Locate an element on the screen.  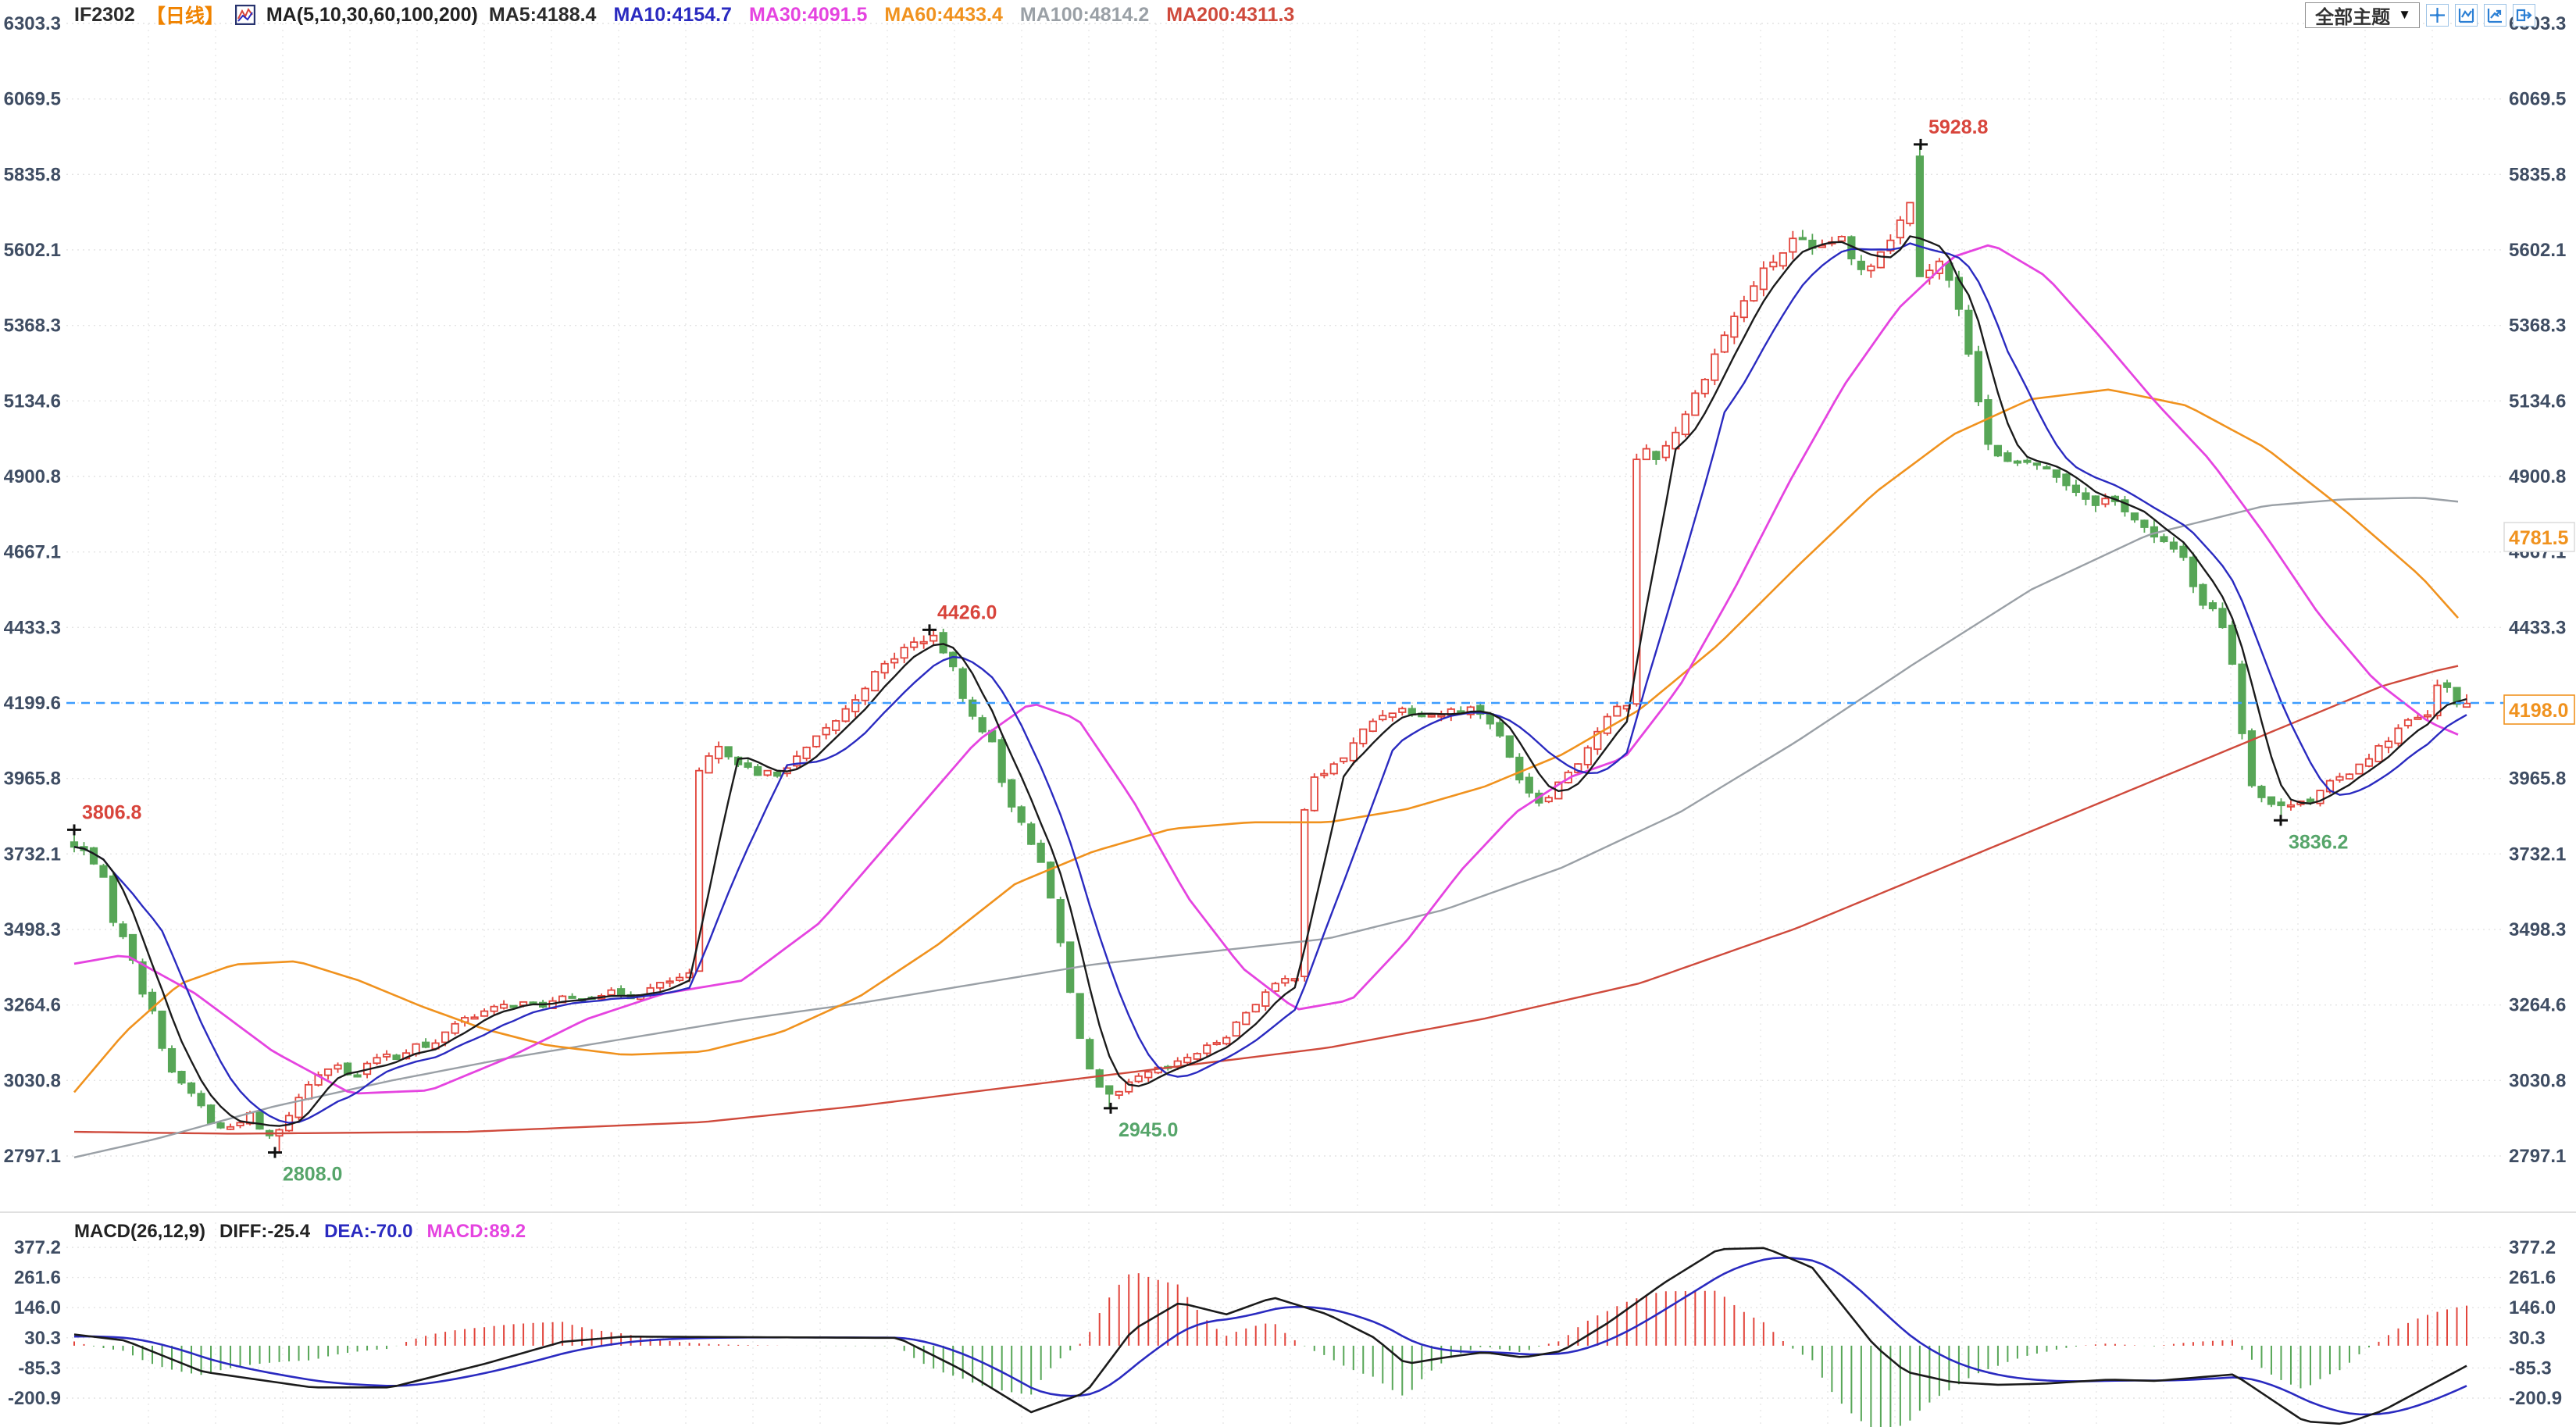
price-axis-tick: 2797.1 is located at coordinates (2537, 1157).